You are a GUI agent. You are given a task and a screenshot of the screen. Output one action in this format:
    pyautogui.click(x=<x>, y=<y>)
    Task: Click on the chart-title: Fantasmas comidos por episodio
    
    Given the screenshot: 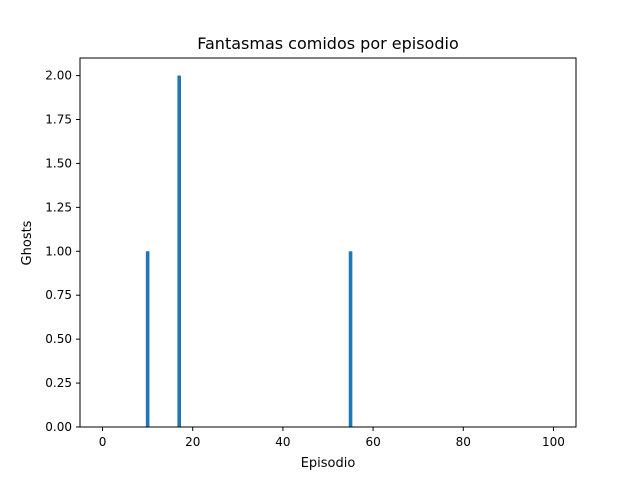 What is the action you would take?
    pyautogui.click(x=327, y=43)
    